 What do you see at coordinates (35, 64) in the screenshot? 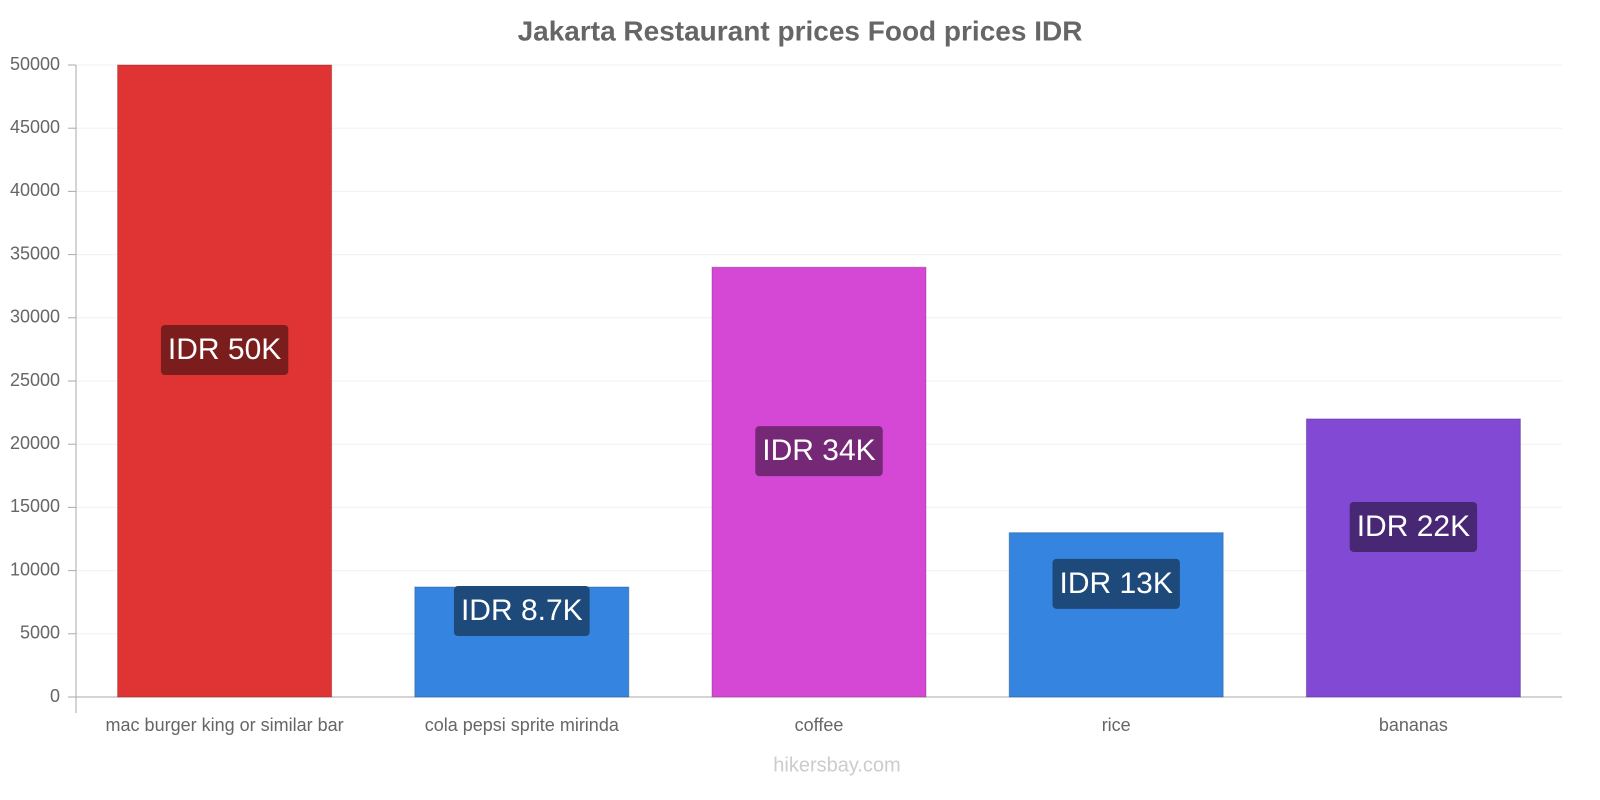
I see `y-tick-label: 50000` at bounding box center [35, 64].